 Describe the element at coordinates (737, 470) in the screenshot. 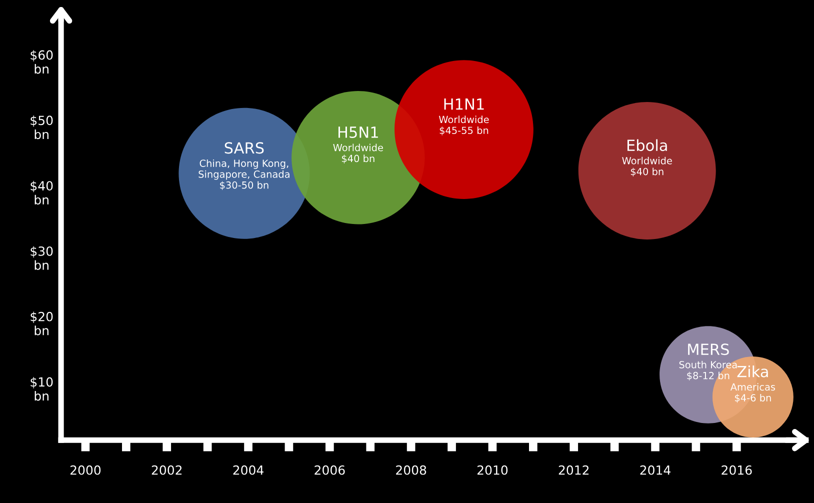

I see `x-tick-label: 2016` at that location.